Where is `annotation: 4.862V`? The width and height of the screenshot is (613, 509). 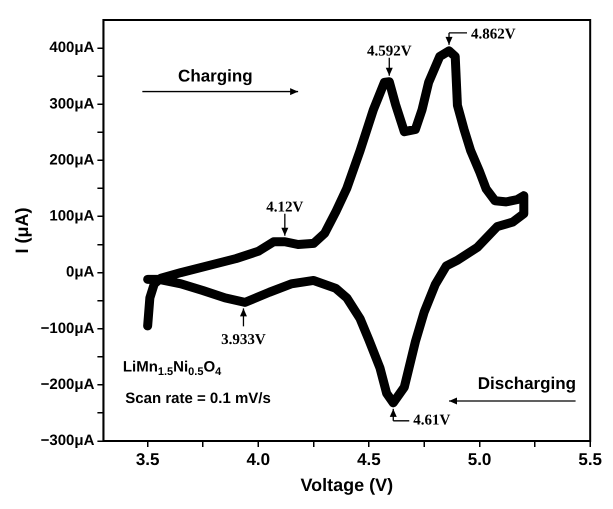 annotation: 4.862V is located at coordinates (493, 34).